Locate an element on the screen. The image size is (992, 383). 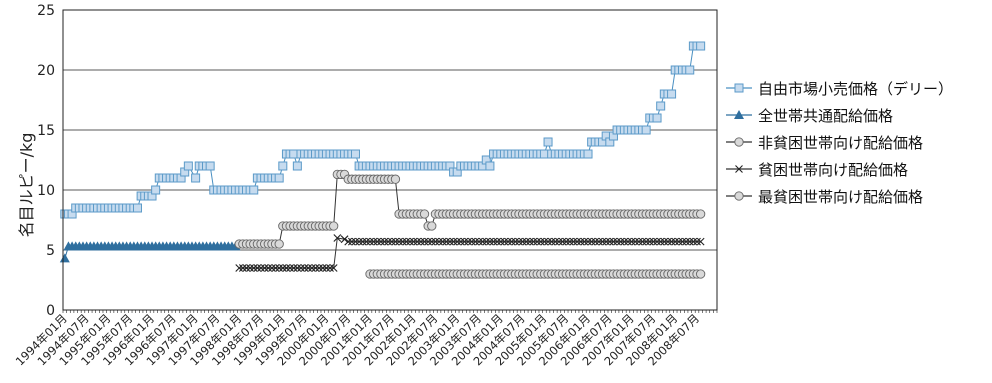
y-tick-label: 0 is located at coordinates (50, 311).